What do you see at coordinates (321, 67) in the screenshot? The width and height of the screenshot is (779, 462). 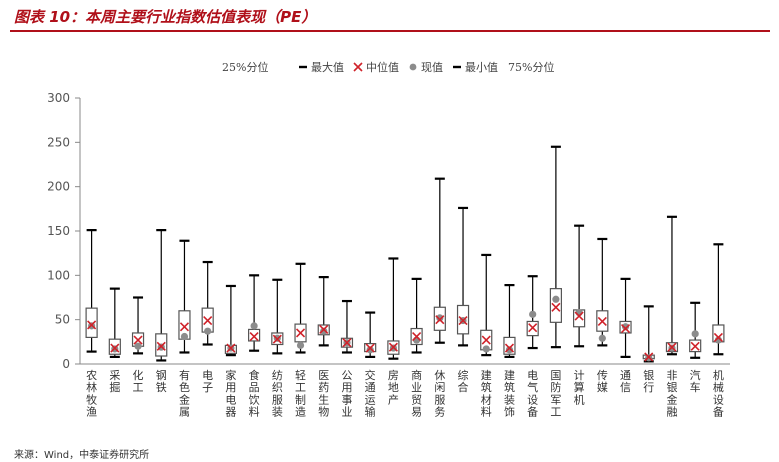 I see `legend-item-1: 最大值` at bounding box center [321, 67].